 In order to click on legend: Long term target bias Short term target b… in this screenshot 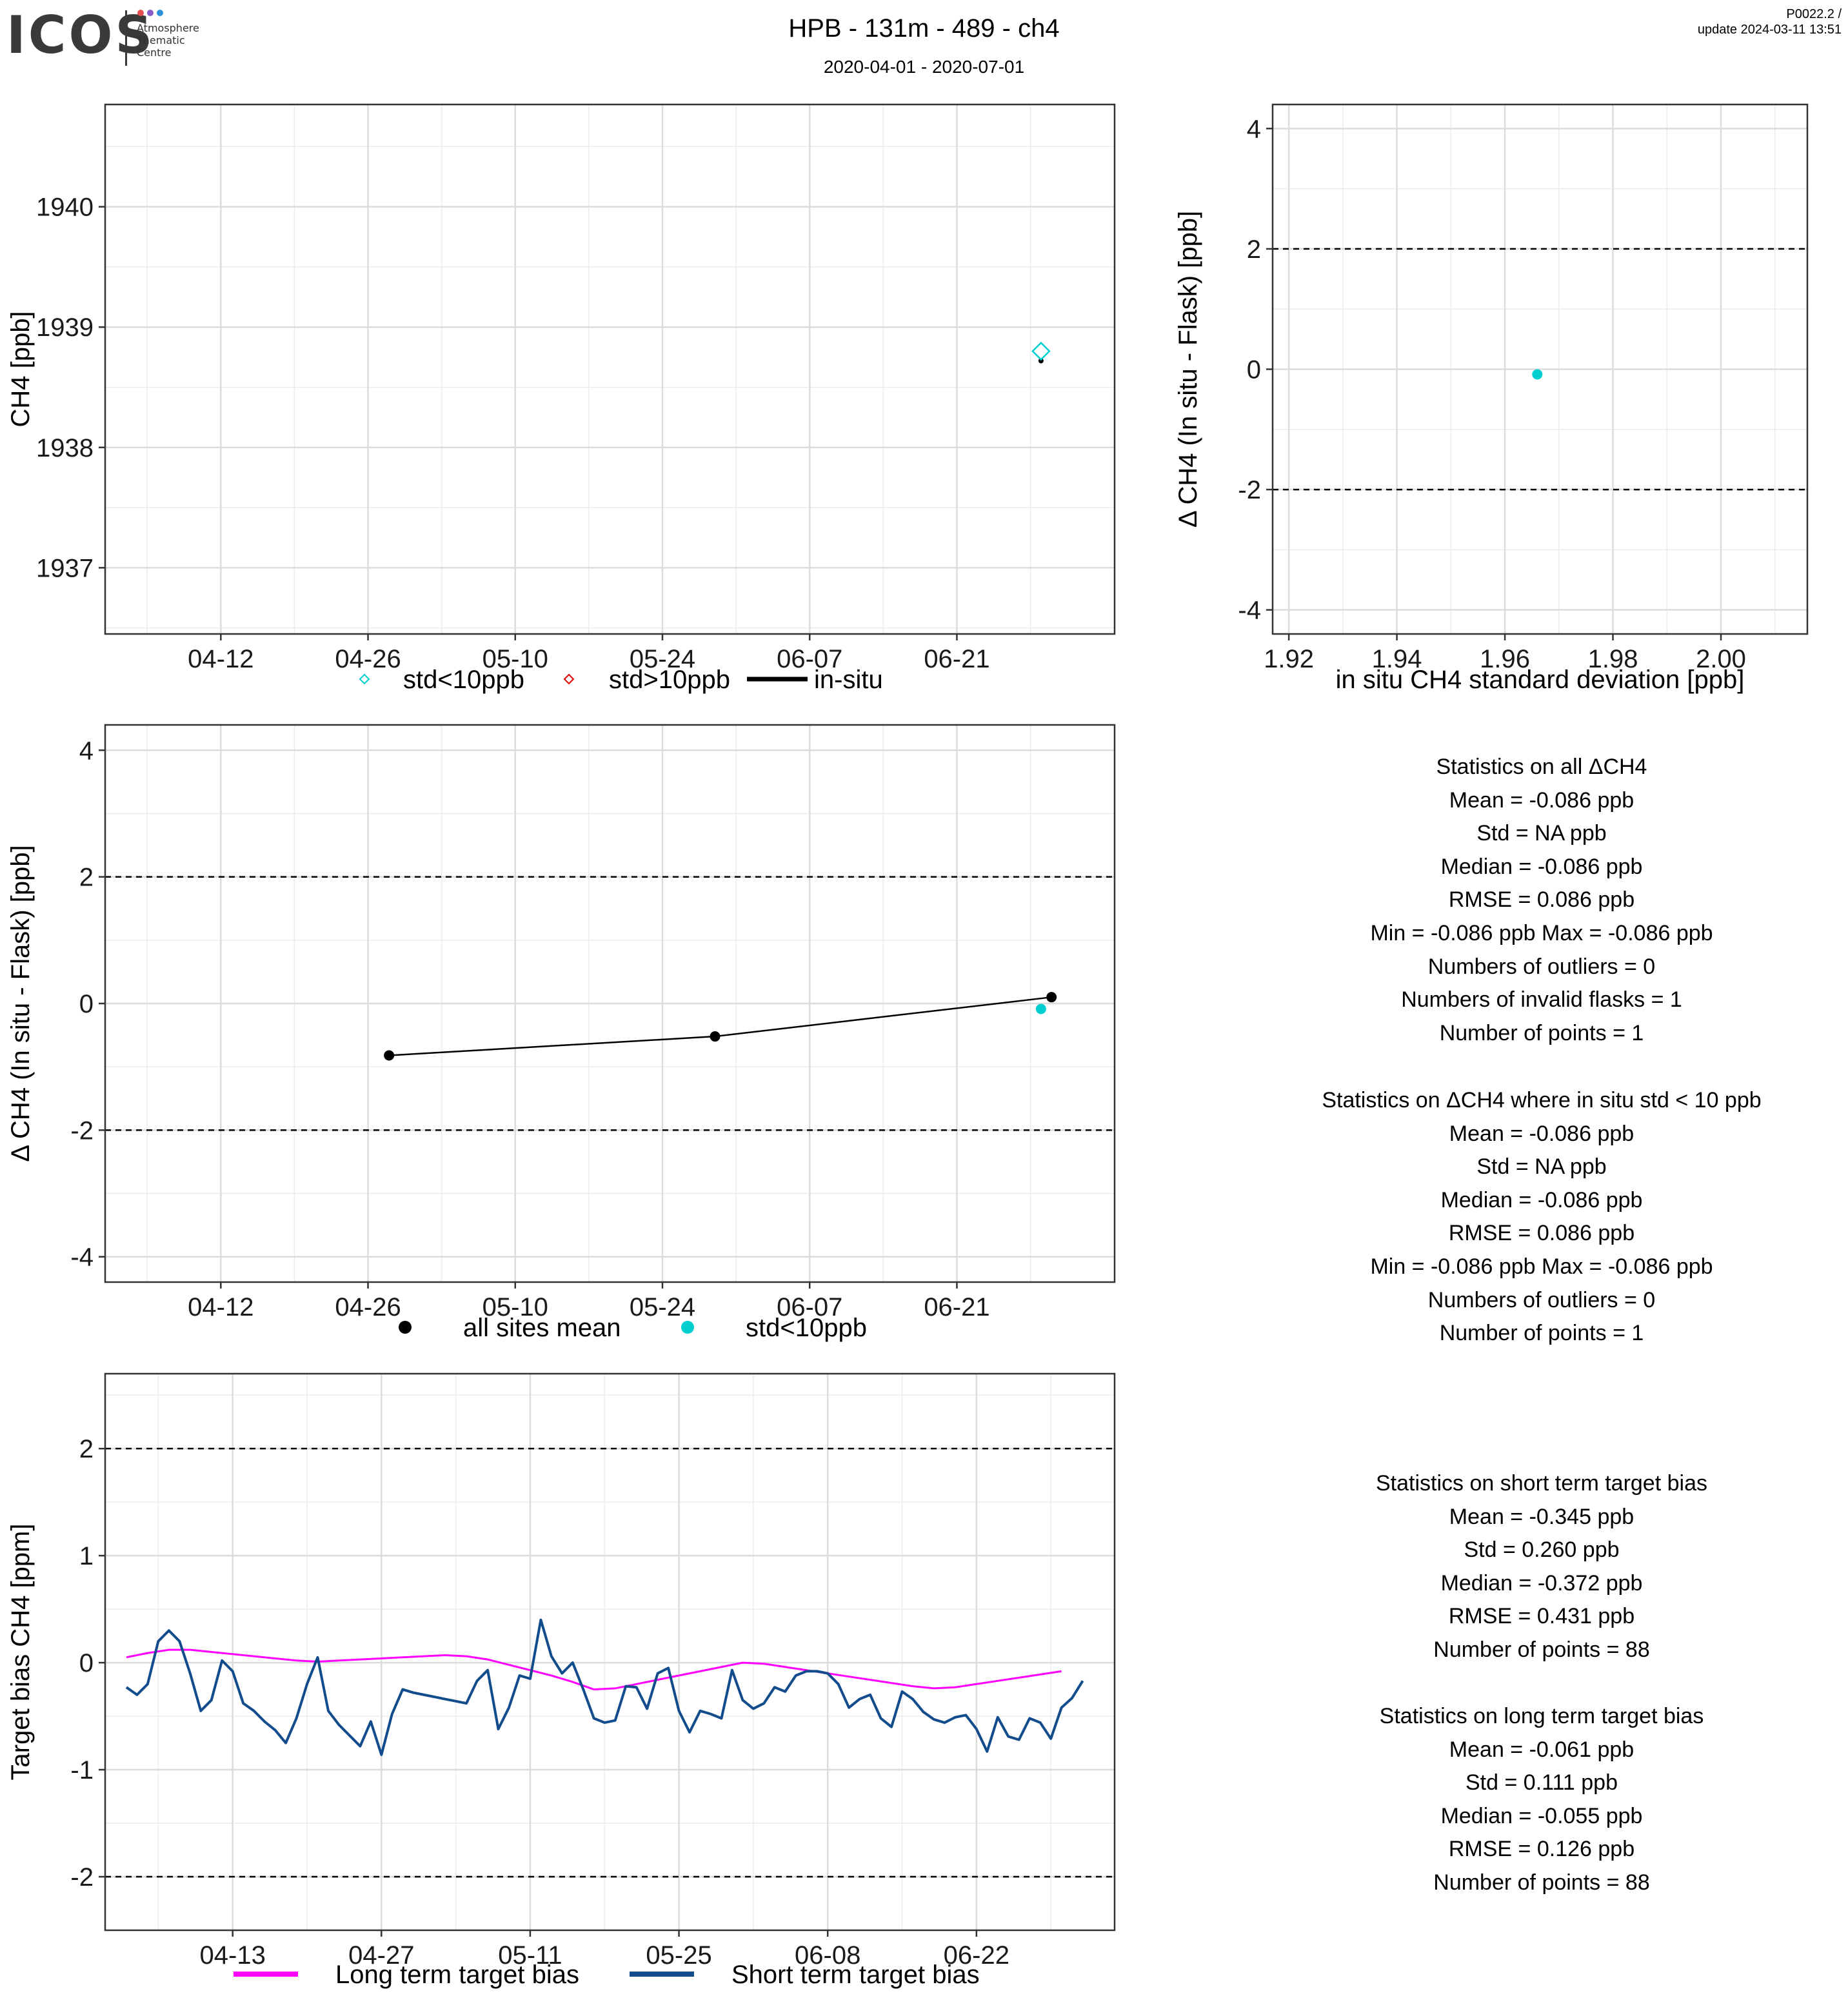, I will do `click(607, 1975)`.